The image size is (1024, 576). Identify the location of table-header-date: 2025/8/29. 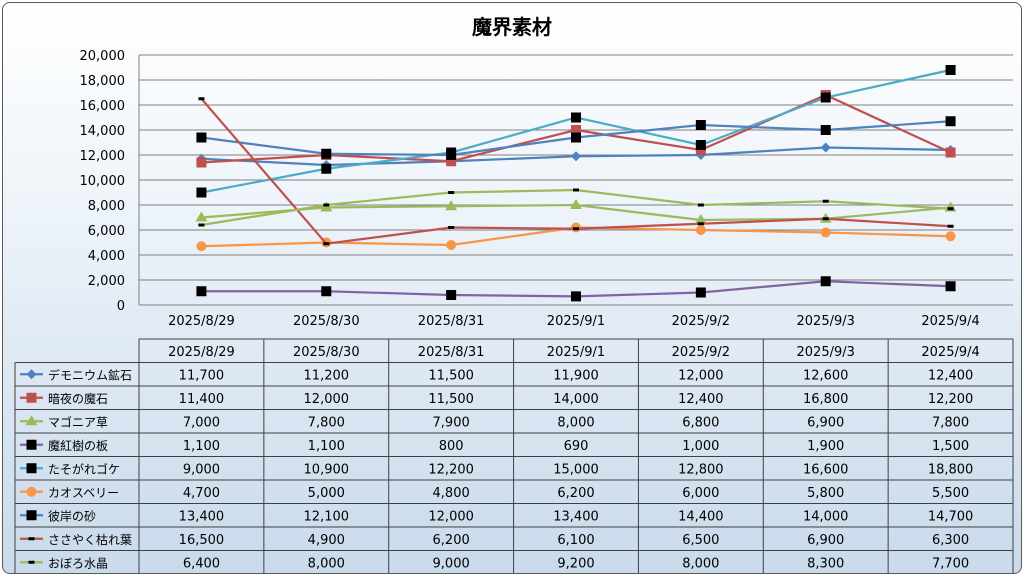
(201, 352).